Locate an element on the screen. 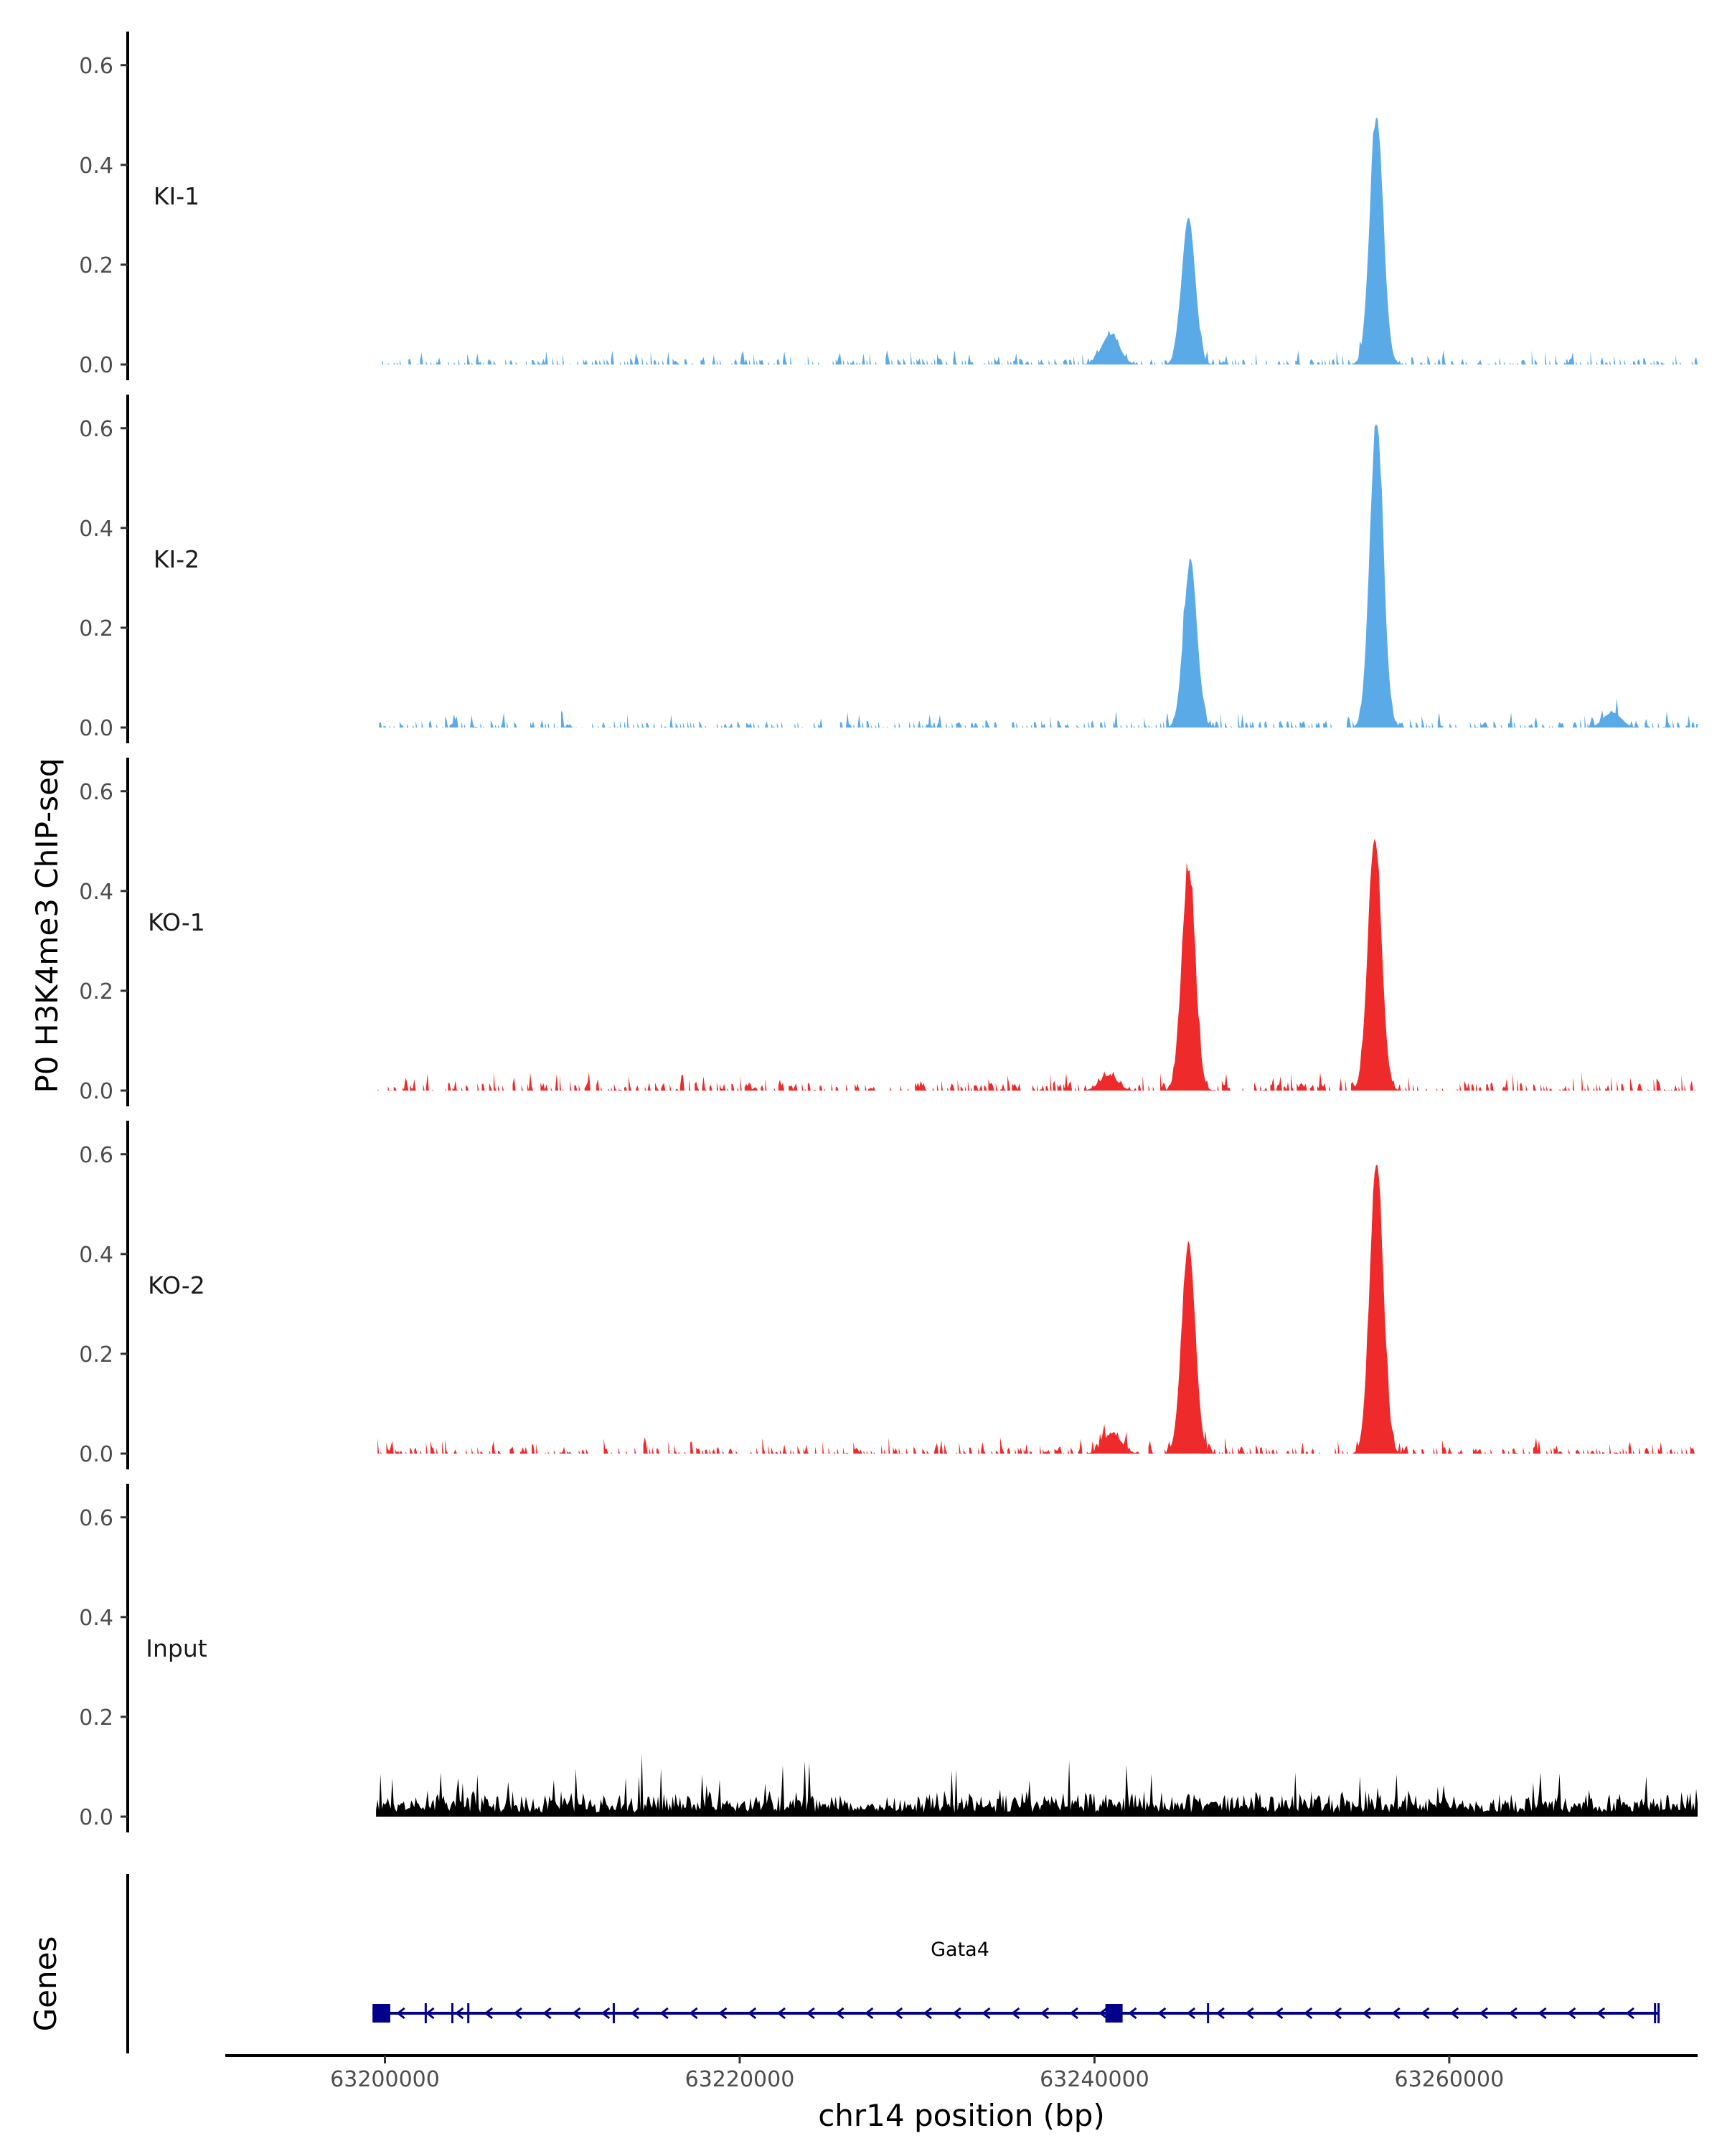 This screenshot has height=2156, width=1722. track-label: KI-1 is located at coordinates (177, 196).